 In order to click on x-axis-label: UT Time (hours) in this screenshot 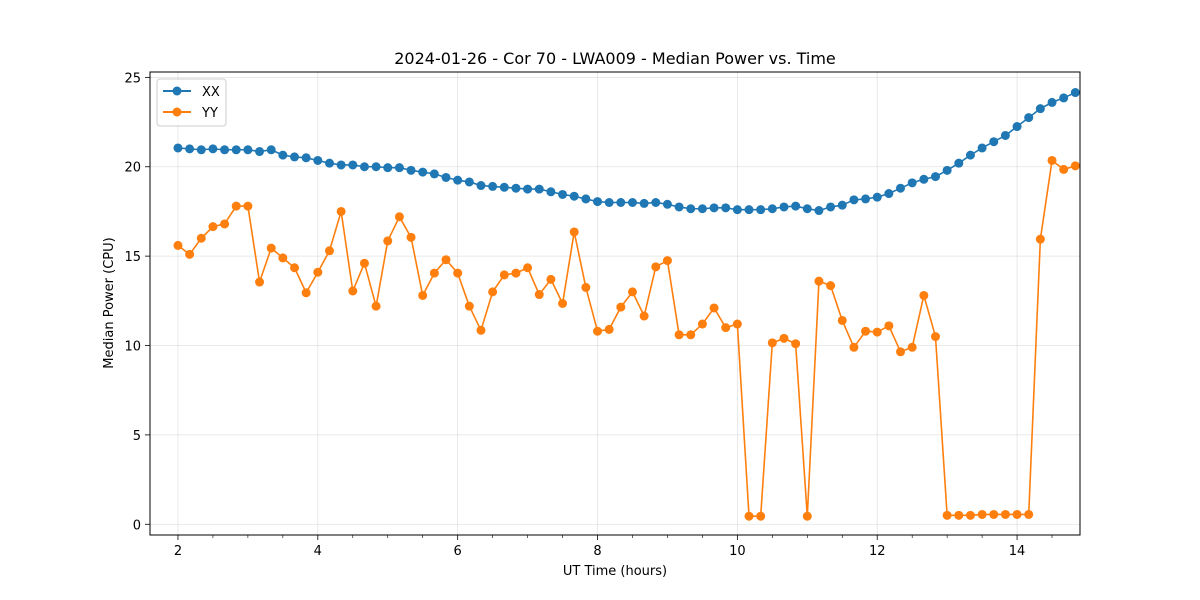, I will do `click(615, 571)`.